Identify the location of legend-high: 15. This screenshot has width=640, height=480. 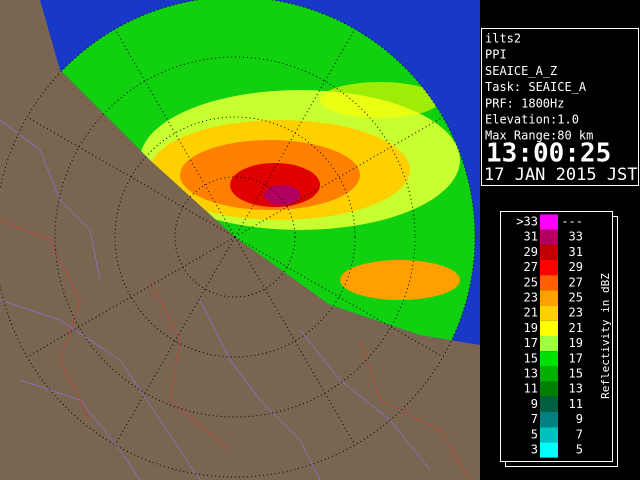
(576, 374).